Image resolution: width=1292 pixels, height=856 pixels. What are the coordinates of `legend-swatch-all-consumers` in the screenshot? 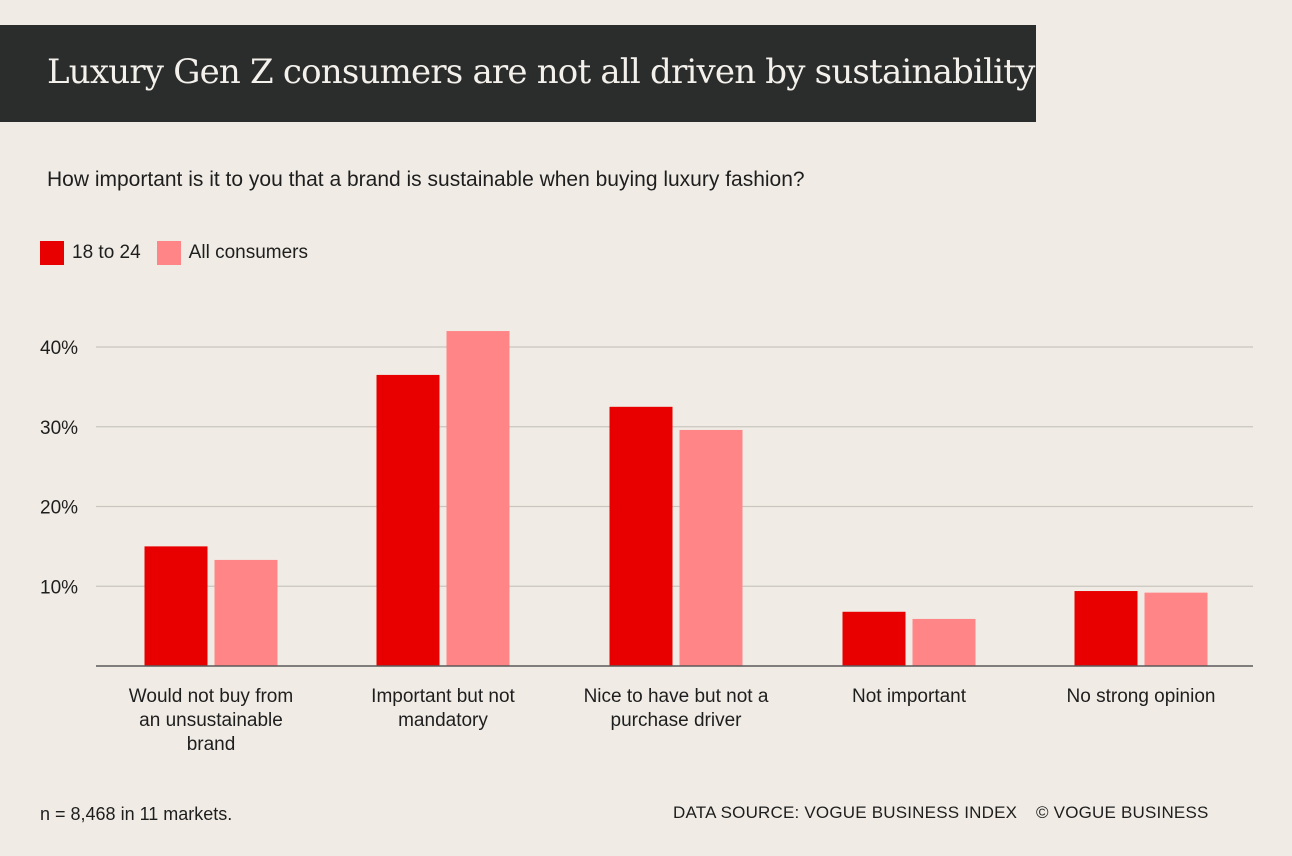 It's located at (168, 253).